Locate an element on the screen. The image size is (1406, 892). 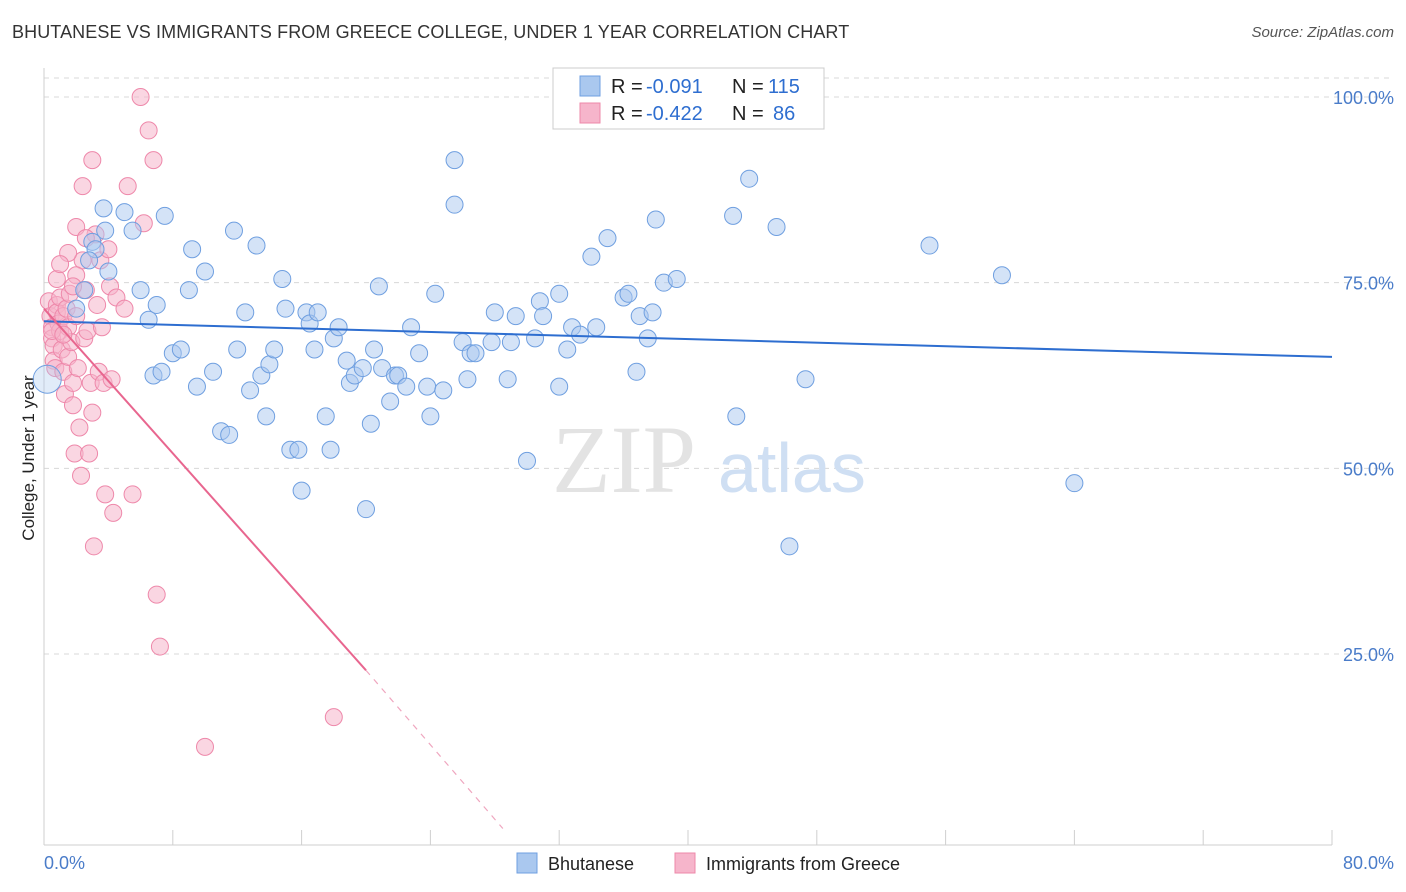
bottom-legend-swatch-bhutanese is located at coordinates (527, 863).